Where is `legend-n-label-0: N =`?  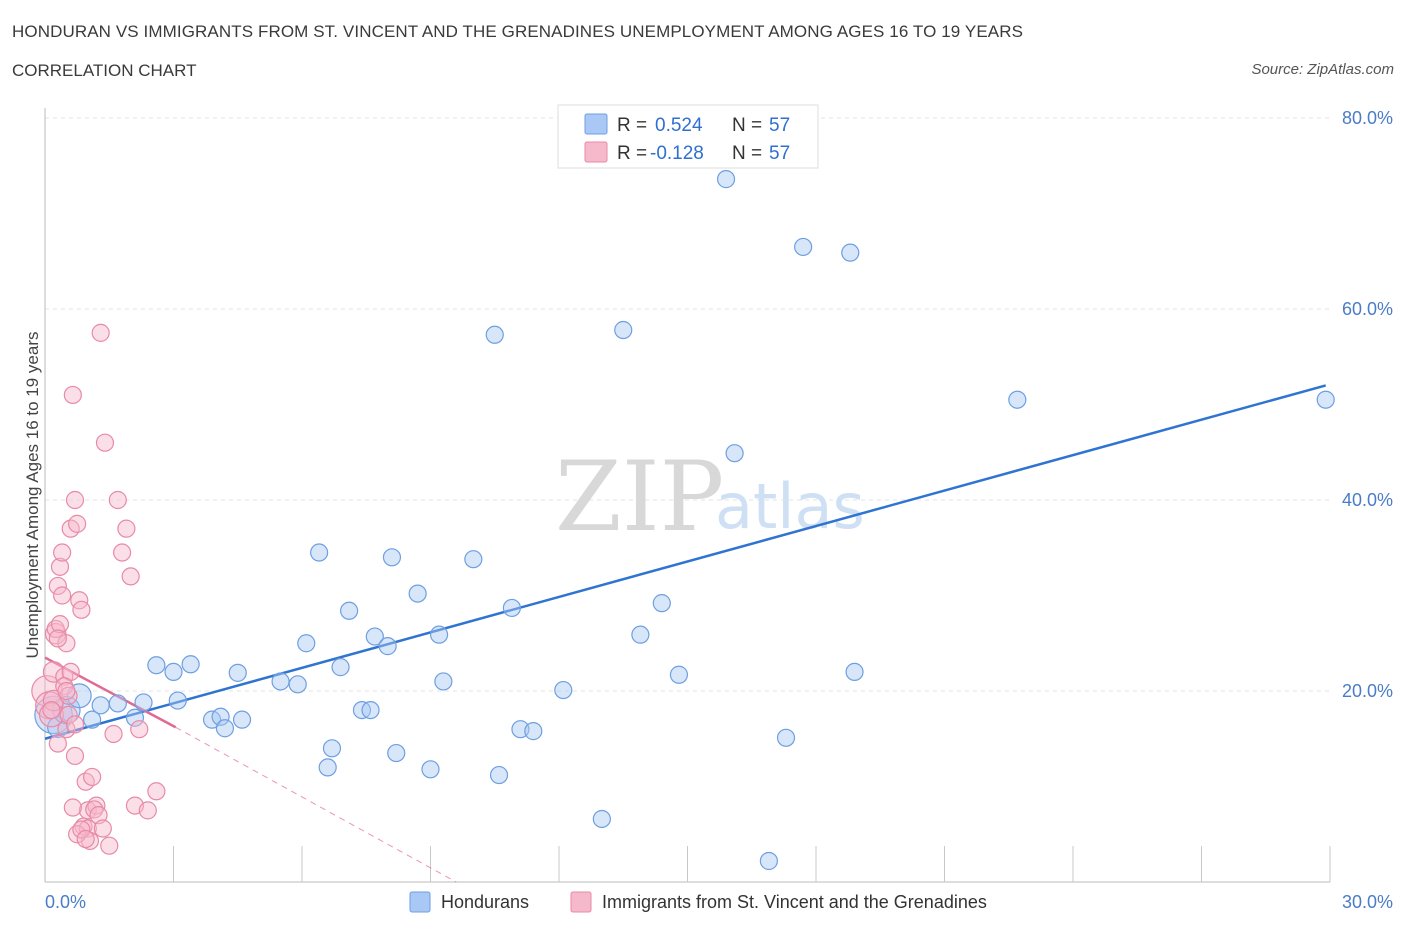 legend-n-label-0: N = is located at coordinates (747, 125).